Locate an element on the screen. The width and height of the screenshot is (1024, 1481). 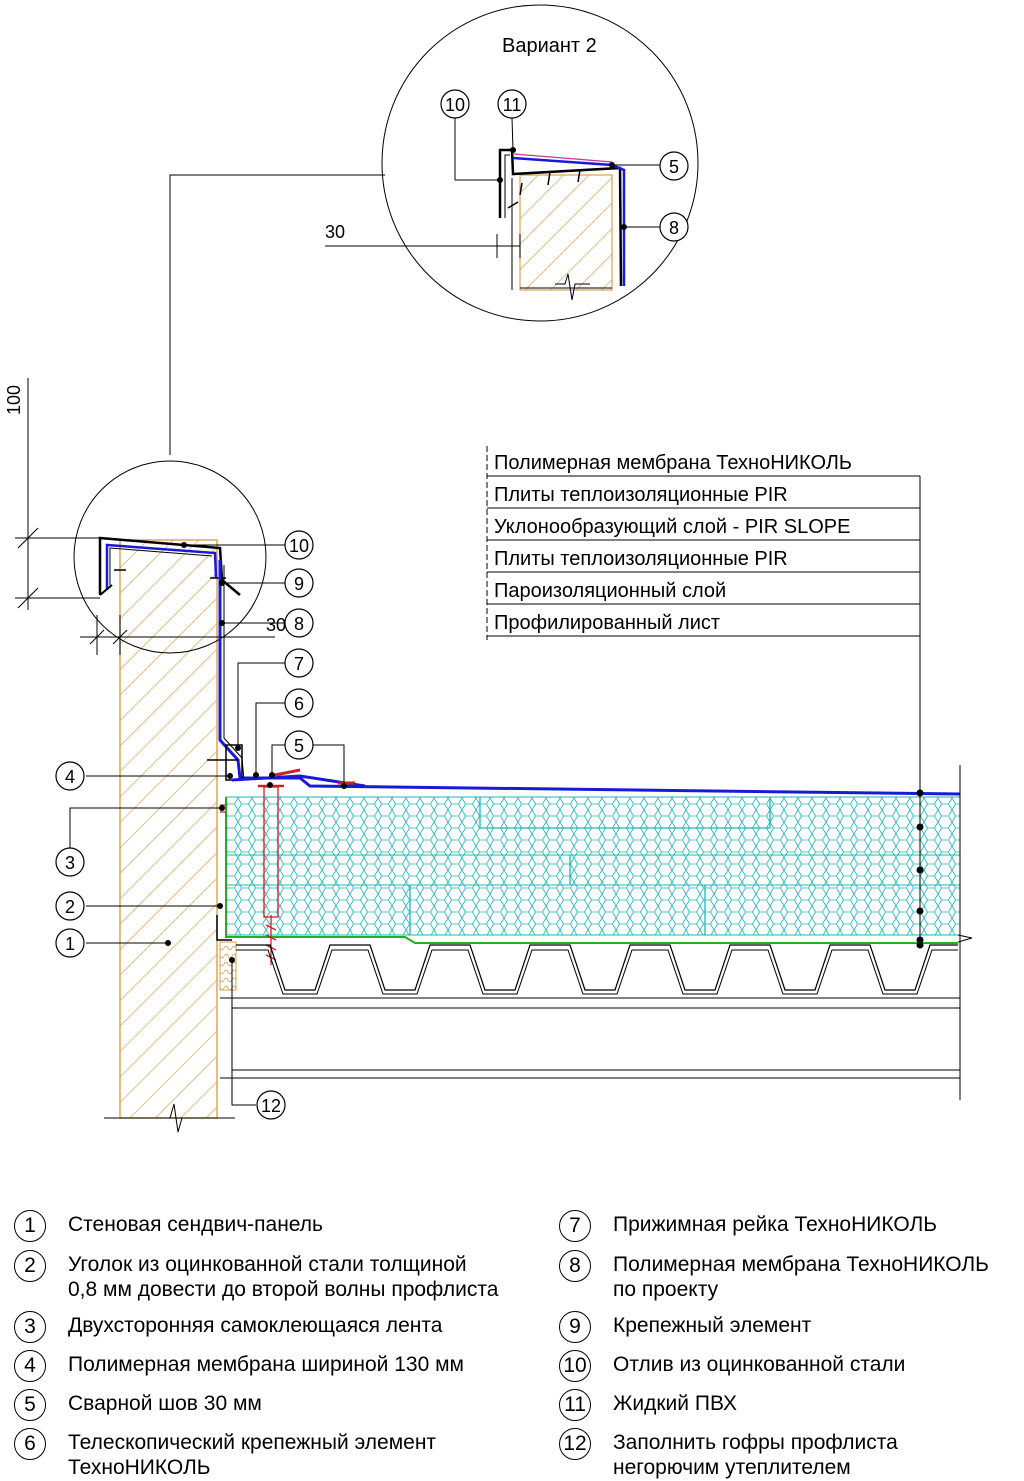
legend-item-1: 1 Стеновая сендвич-панель is located at coordinates (168, 1226).